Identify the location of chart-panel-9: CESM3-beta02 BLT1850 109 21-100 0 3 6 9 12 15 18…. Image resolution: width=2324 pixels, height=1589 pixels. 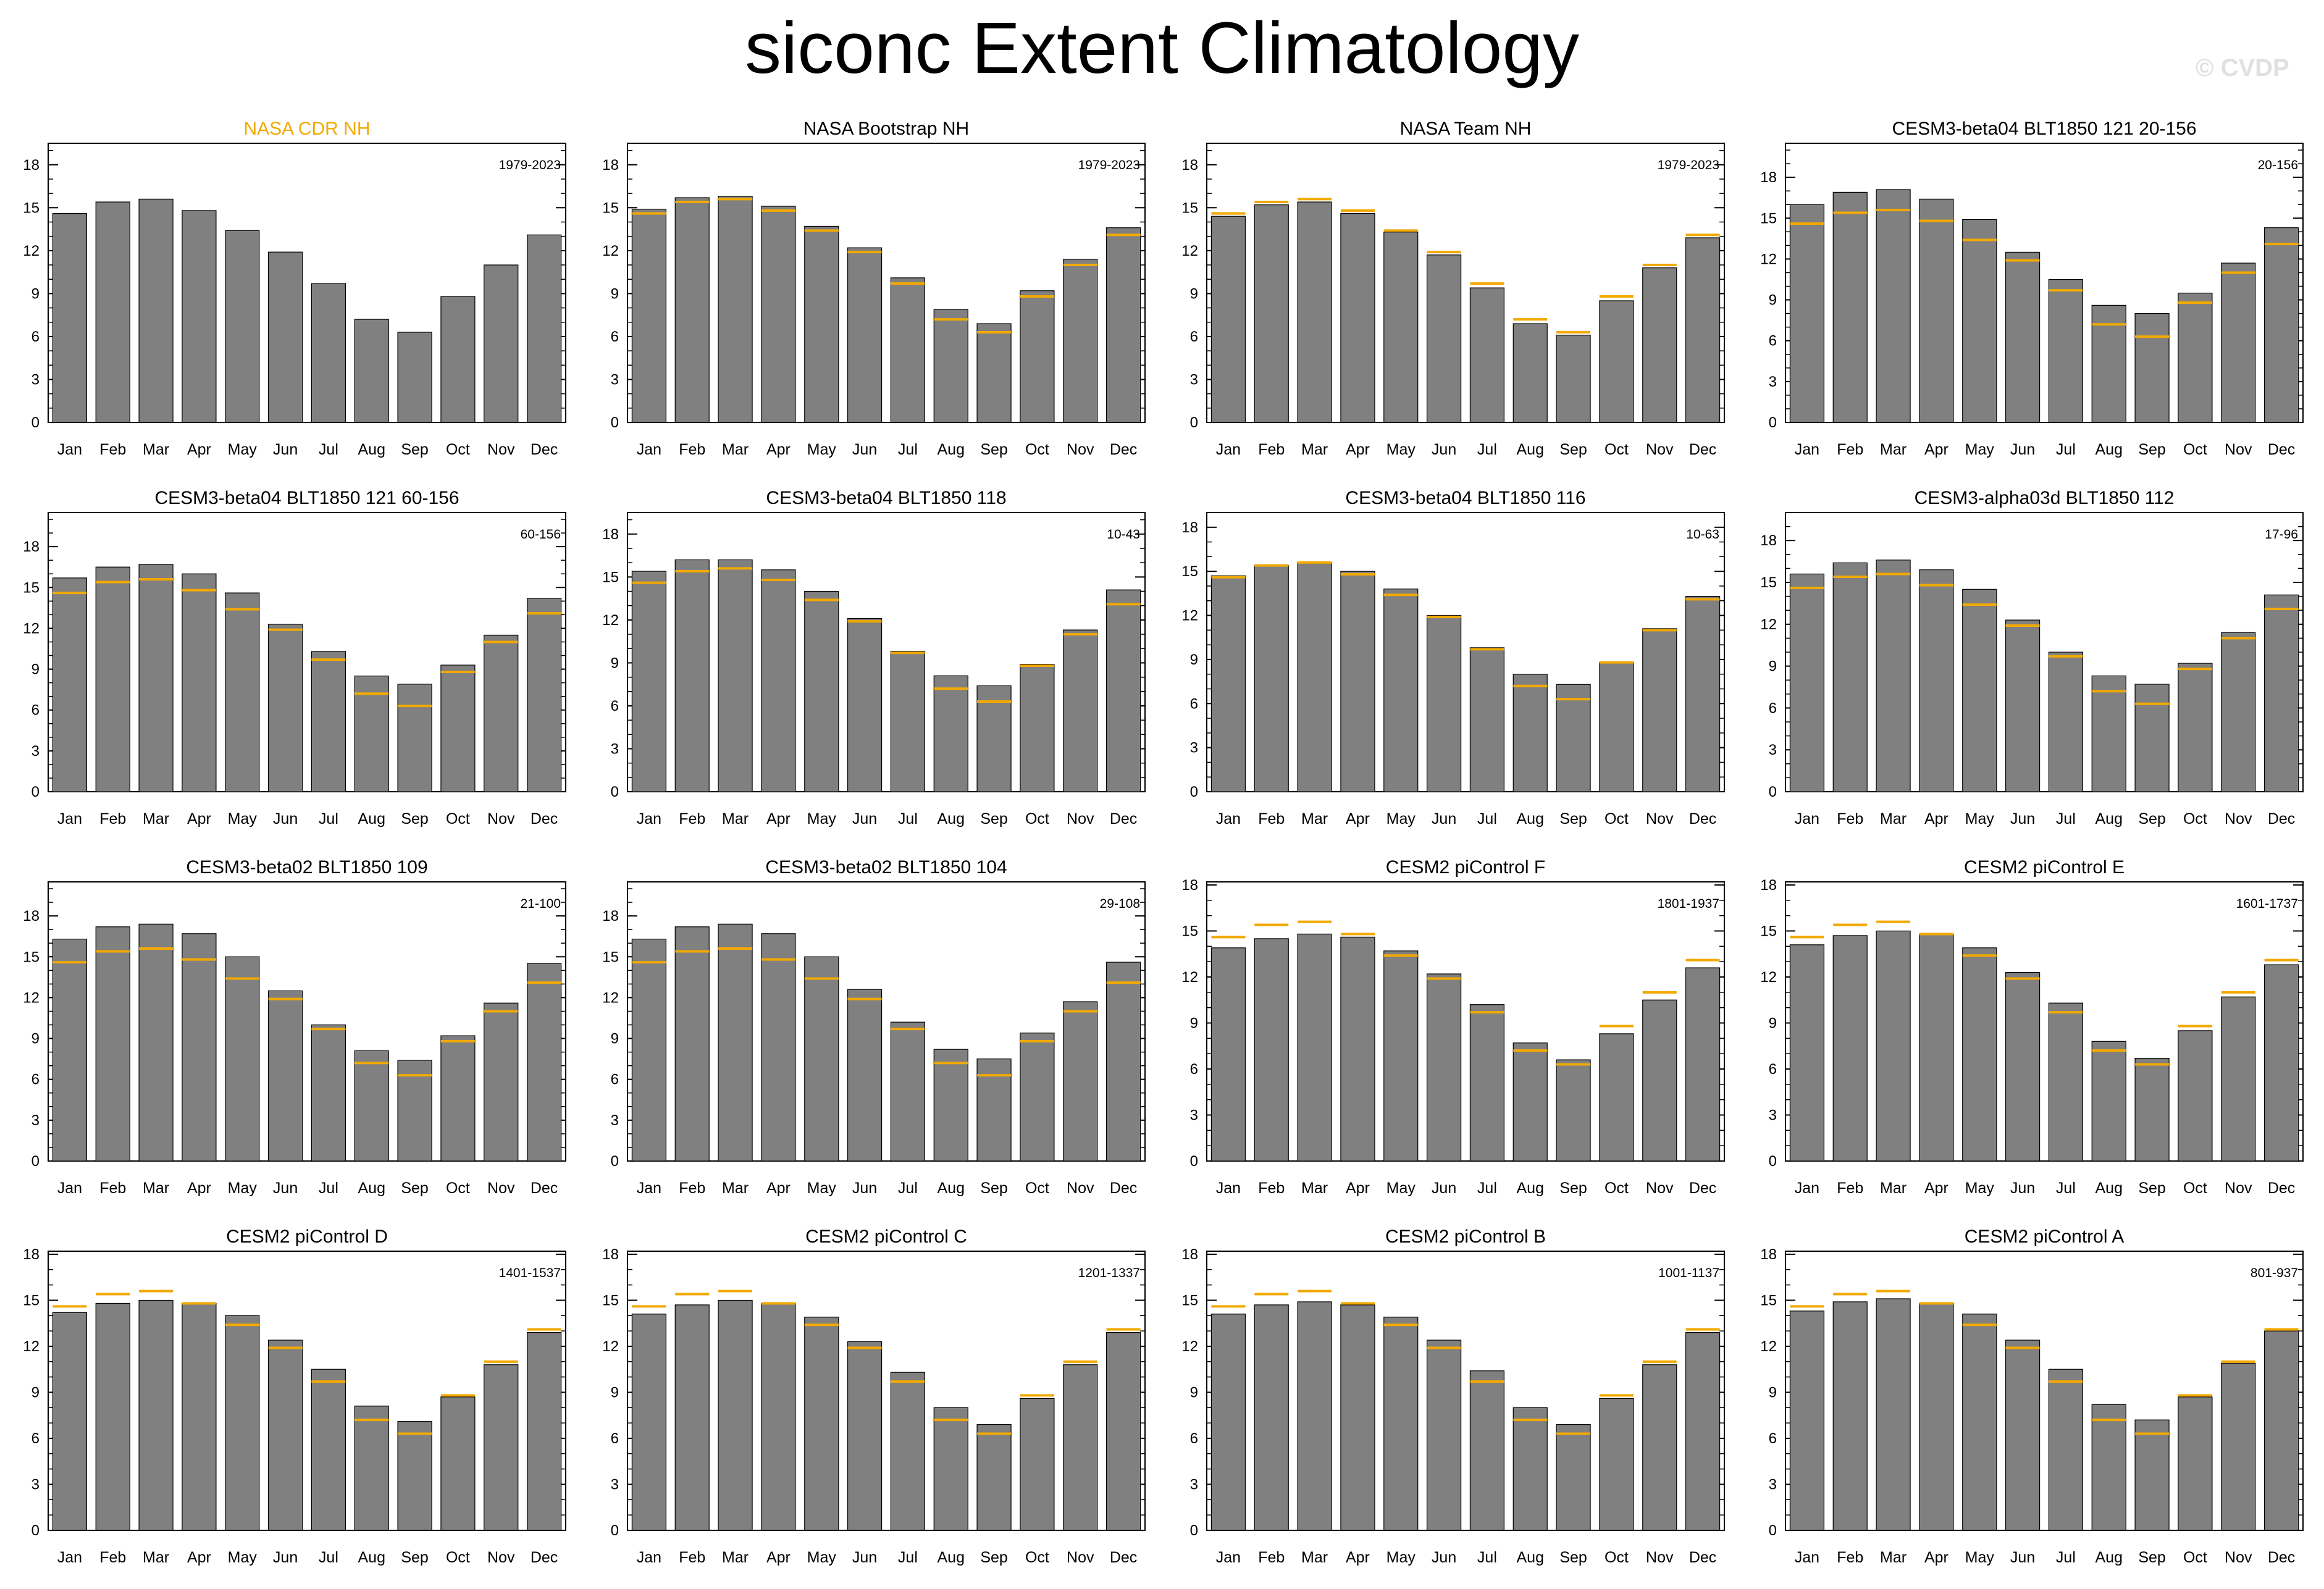
(294, 1027).